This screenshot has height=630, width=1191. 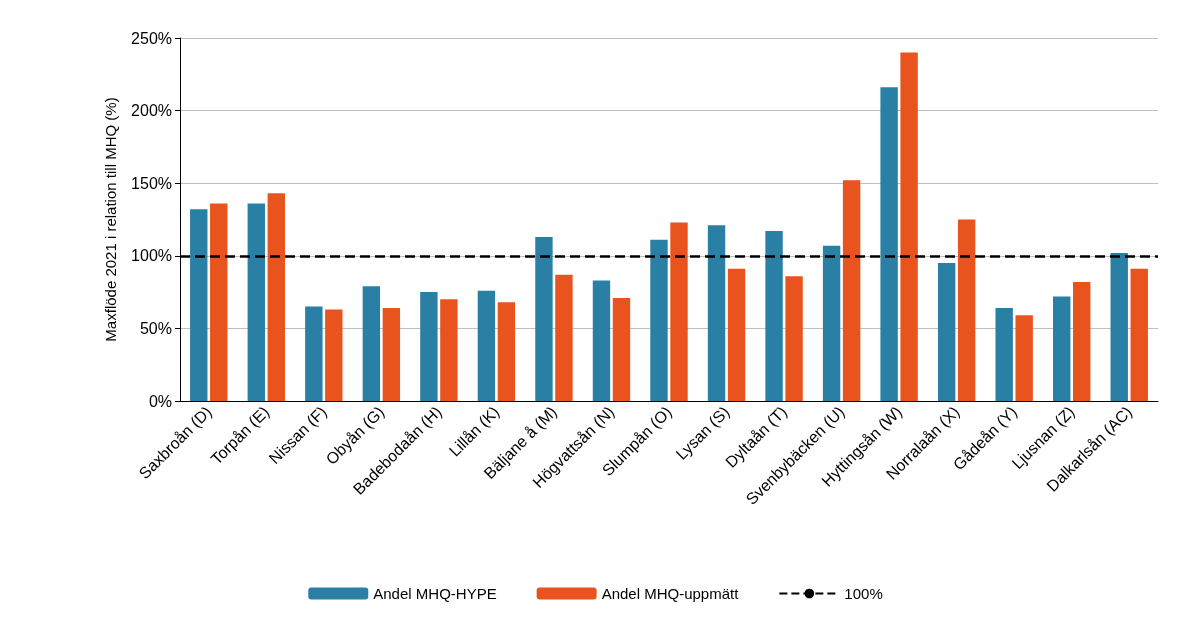 What do you see at coordinates (160, 401) in the screenshot?
I see `y-tick-label: 0%` at bounding box center [160, 401].